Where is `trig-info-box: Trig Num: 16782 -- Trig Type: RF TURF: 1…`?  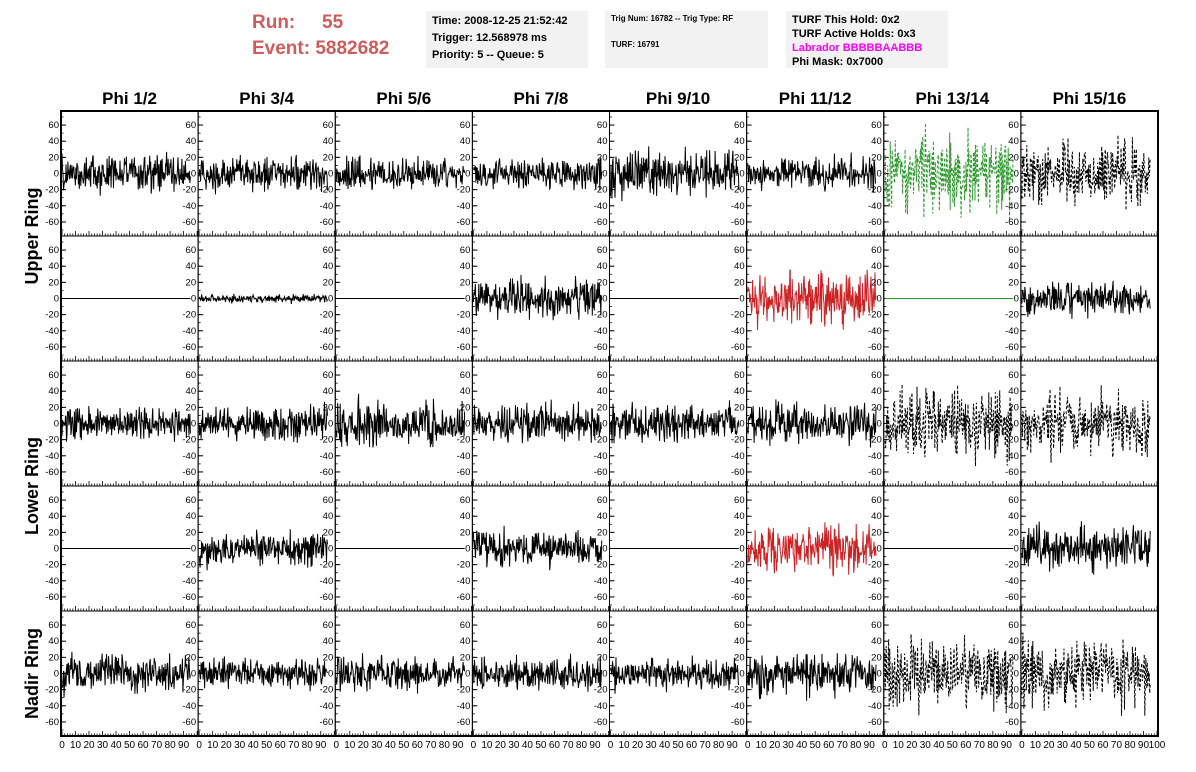
trig-info-box: Trig Num: 16782 -- Trig Type: RF TURF: 1… is located at coordinates (686, 39).